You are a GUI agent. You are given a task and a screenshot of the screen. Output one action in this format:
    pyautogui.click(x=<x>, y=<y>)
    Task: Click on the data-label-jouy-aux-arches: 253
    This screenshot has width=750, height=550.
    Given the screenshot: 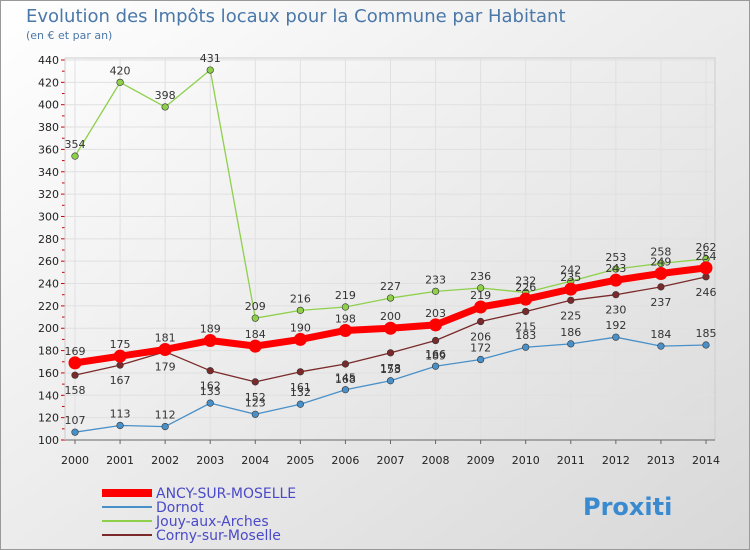 What is the action you would take?
    pyautogui.click(x=615, y=257)
    